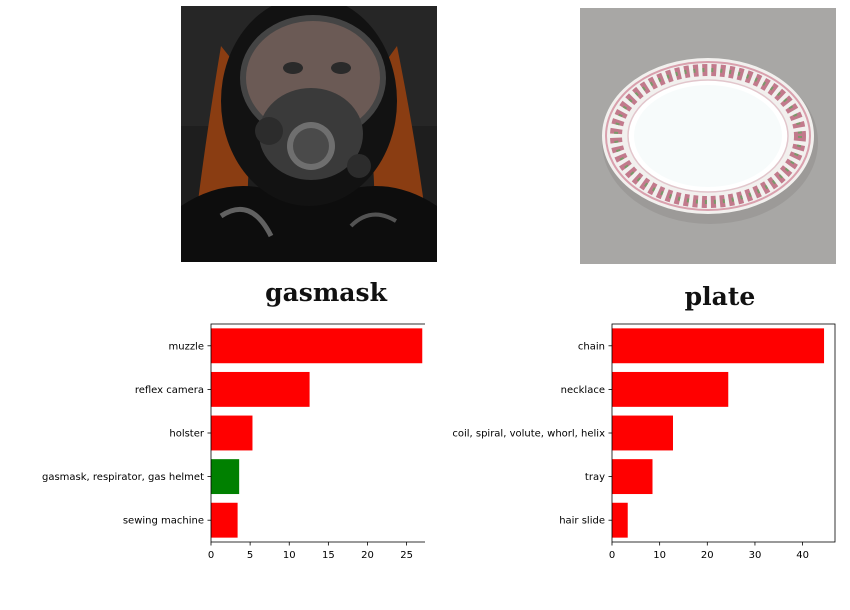 Image resolution: width=850 pixels, height=610 pixels. I want to click on gasmask-image, so click(309, 134).